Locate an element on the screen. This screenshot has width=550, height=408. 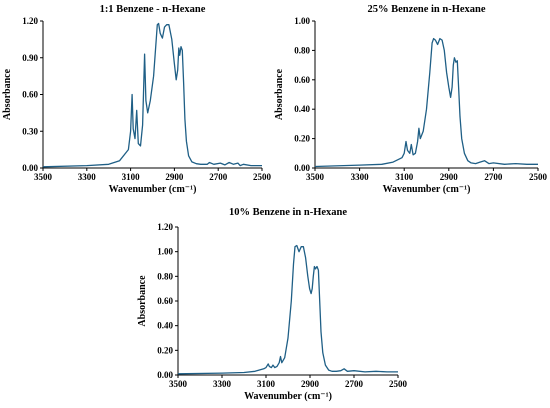
chart-title: 1:1 Benzene - n-Hexane is located at coordinates (153, 9).